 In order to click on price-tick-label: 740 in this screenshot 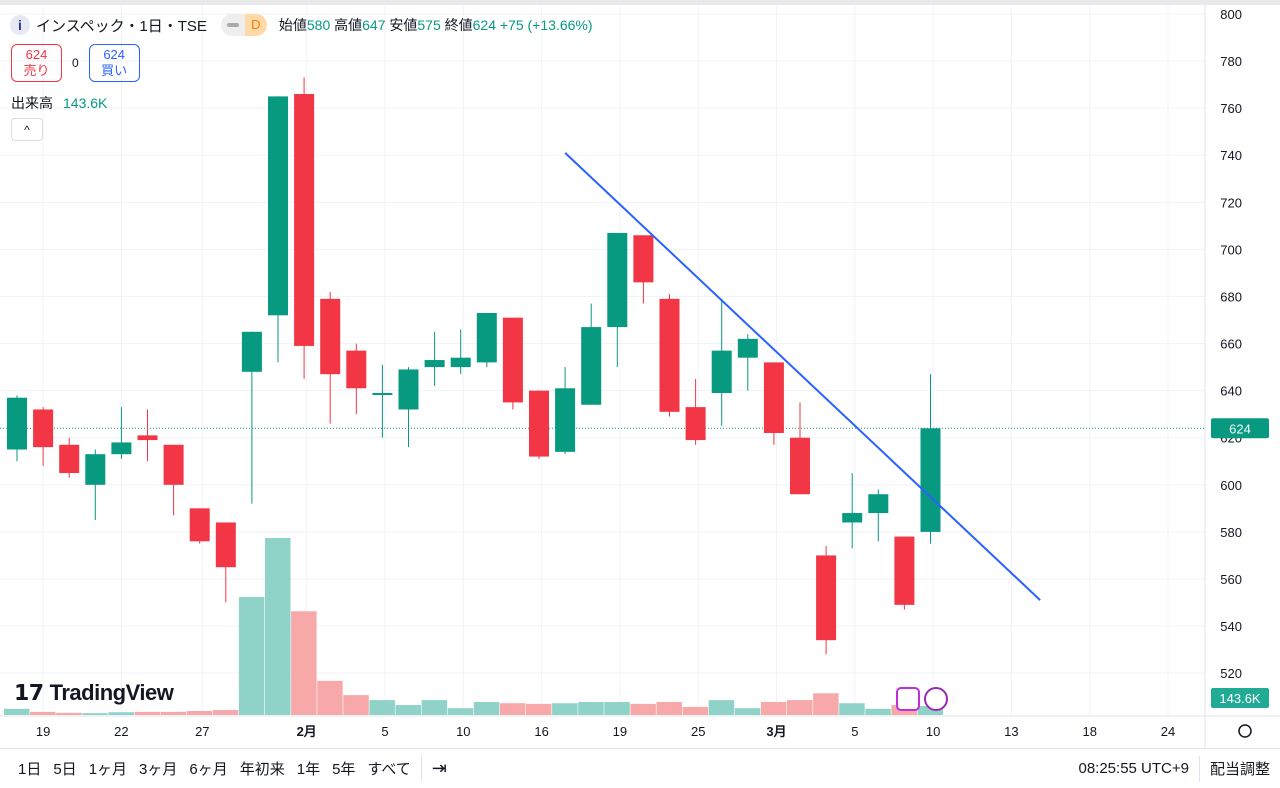, I will do `click(1231, 155)`.